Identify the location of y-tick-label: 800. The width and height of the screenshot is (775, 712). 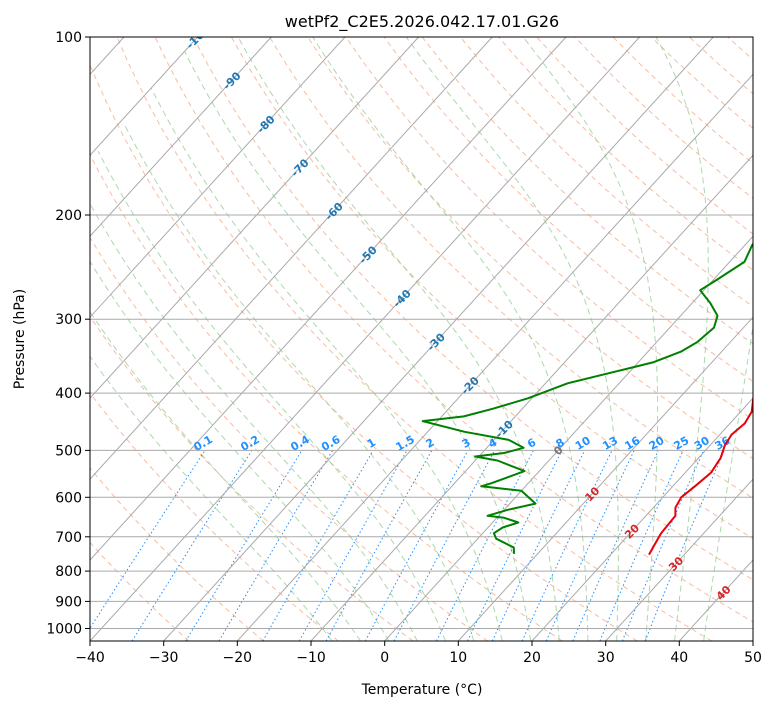
(68, 572).